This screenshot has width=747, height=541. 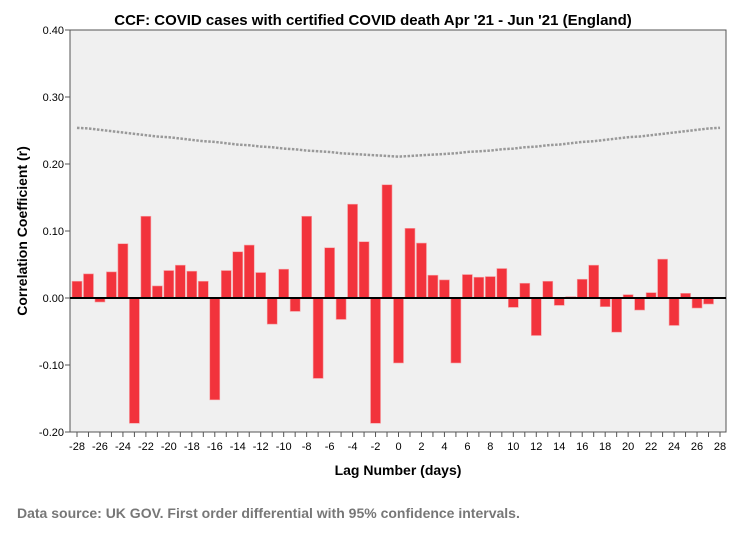 I want to click on bar-lag--13, so click(x=249, y=271).